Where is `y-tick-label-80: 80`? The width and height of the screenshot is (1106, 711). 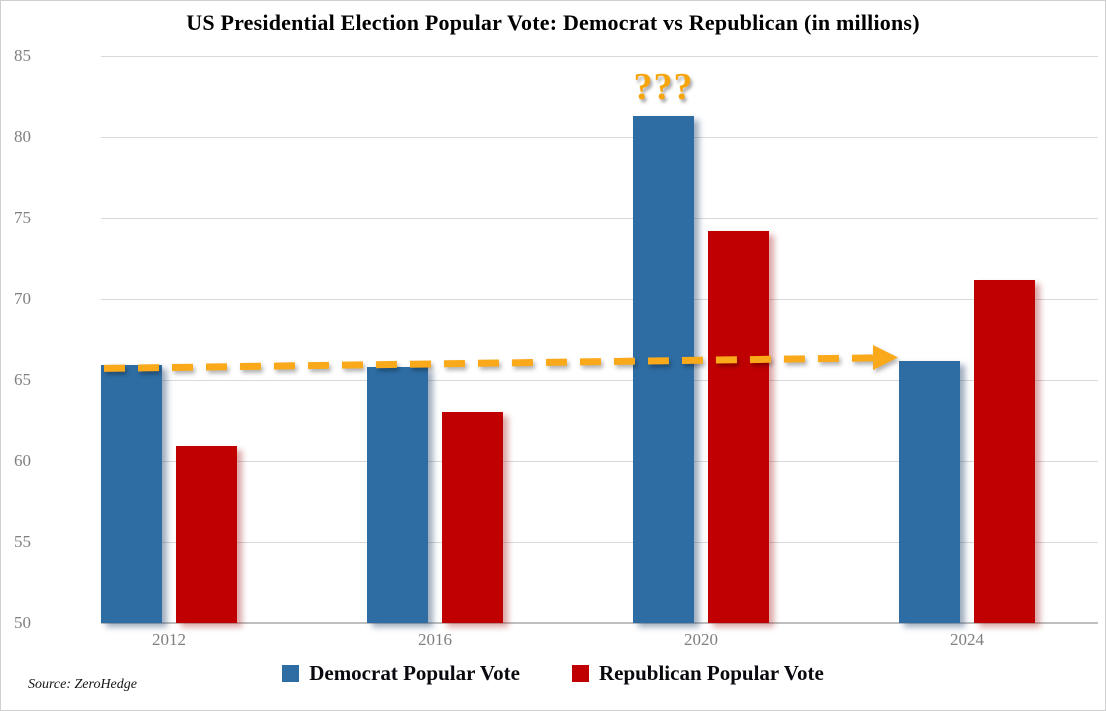
y-tick-label-80: 80 is located at coordinates (22, 136).